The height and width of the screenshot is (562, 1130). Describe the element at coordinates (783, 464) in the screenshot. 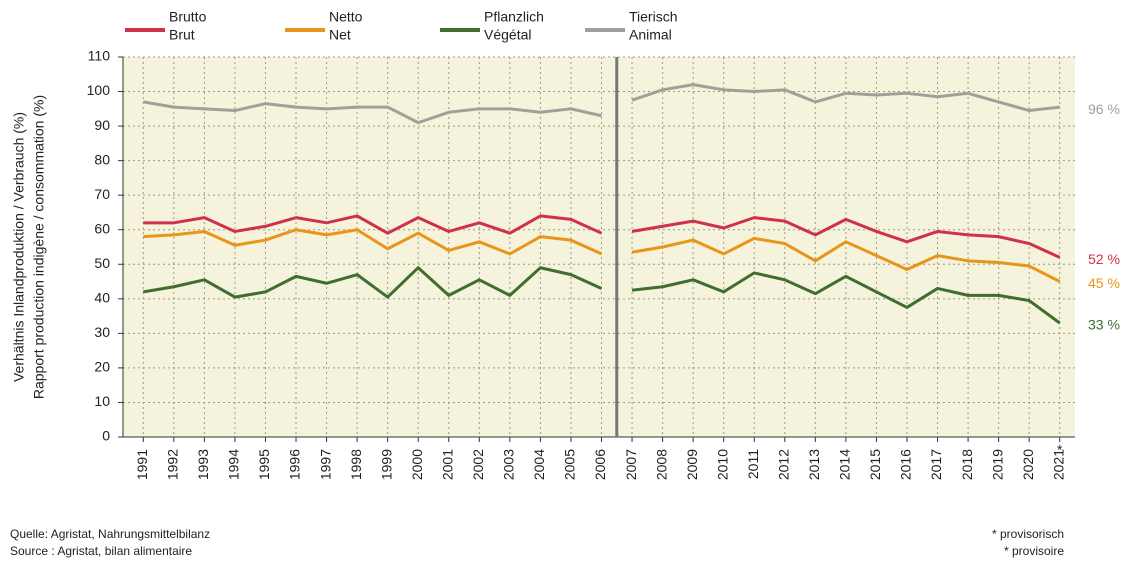

I see `x-tick-label: 2012` at that location.